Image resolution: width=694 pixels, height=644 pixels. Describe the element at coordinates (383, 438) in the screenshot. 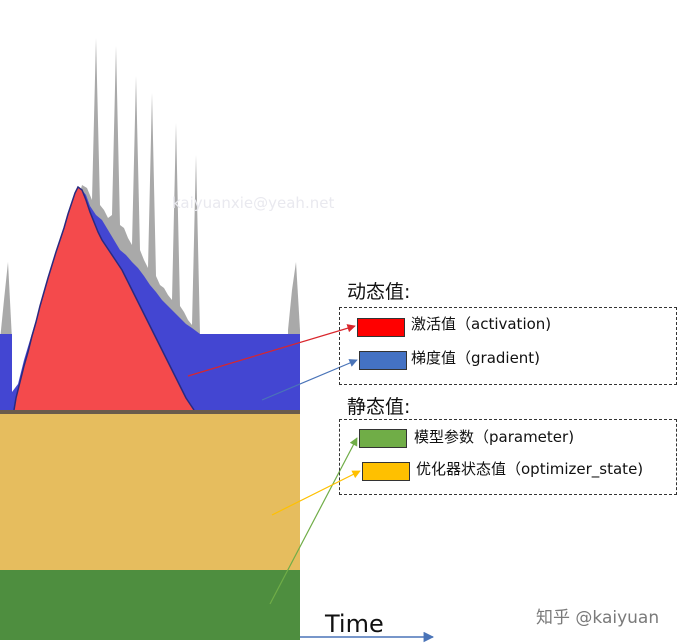

I see `legend-swatch-parameter` at that location.